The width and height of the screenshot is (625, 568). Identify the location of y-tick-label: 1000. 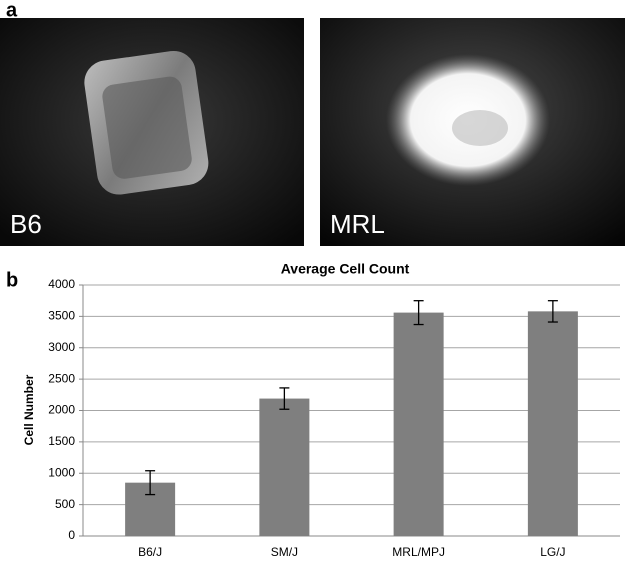
(61, 472).